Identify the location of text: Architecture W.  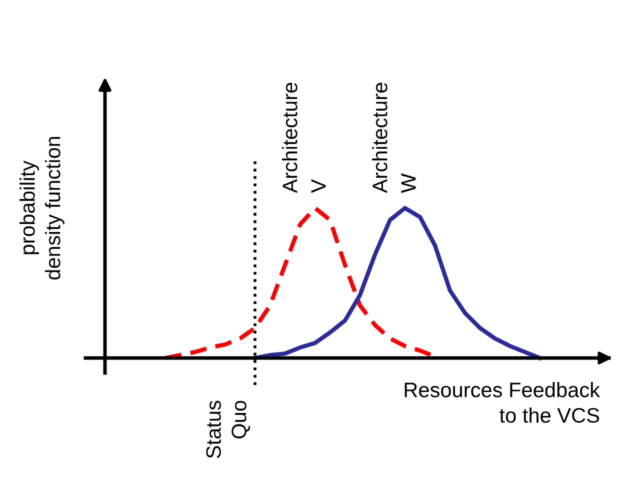
(394, 137).